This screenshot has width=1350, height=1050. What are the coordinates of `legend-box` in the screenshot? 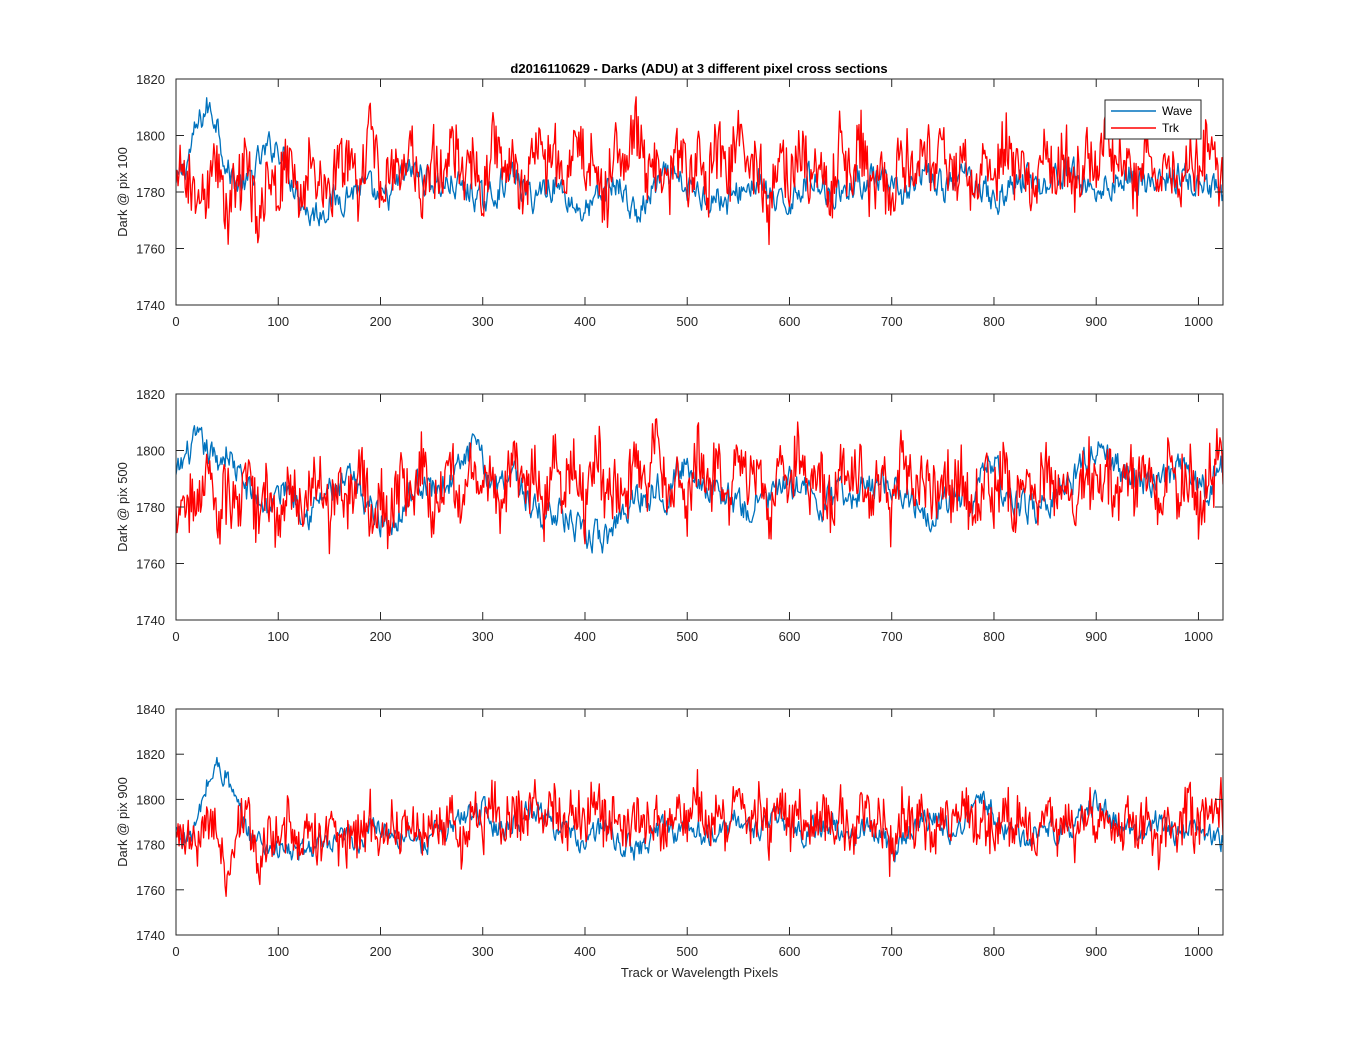 It's located at (1153, 119).